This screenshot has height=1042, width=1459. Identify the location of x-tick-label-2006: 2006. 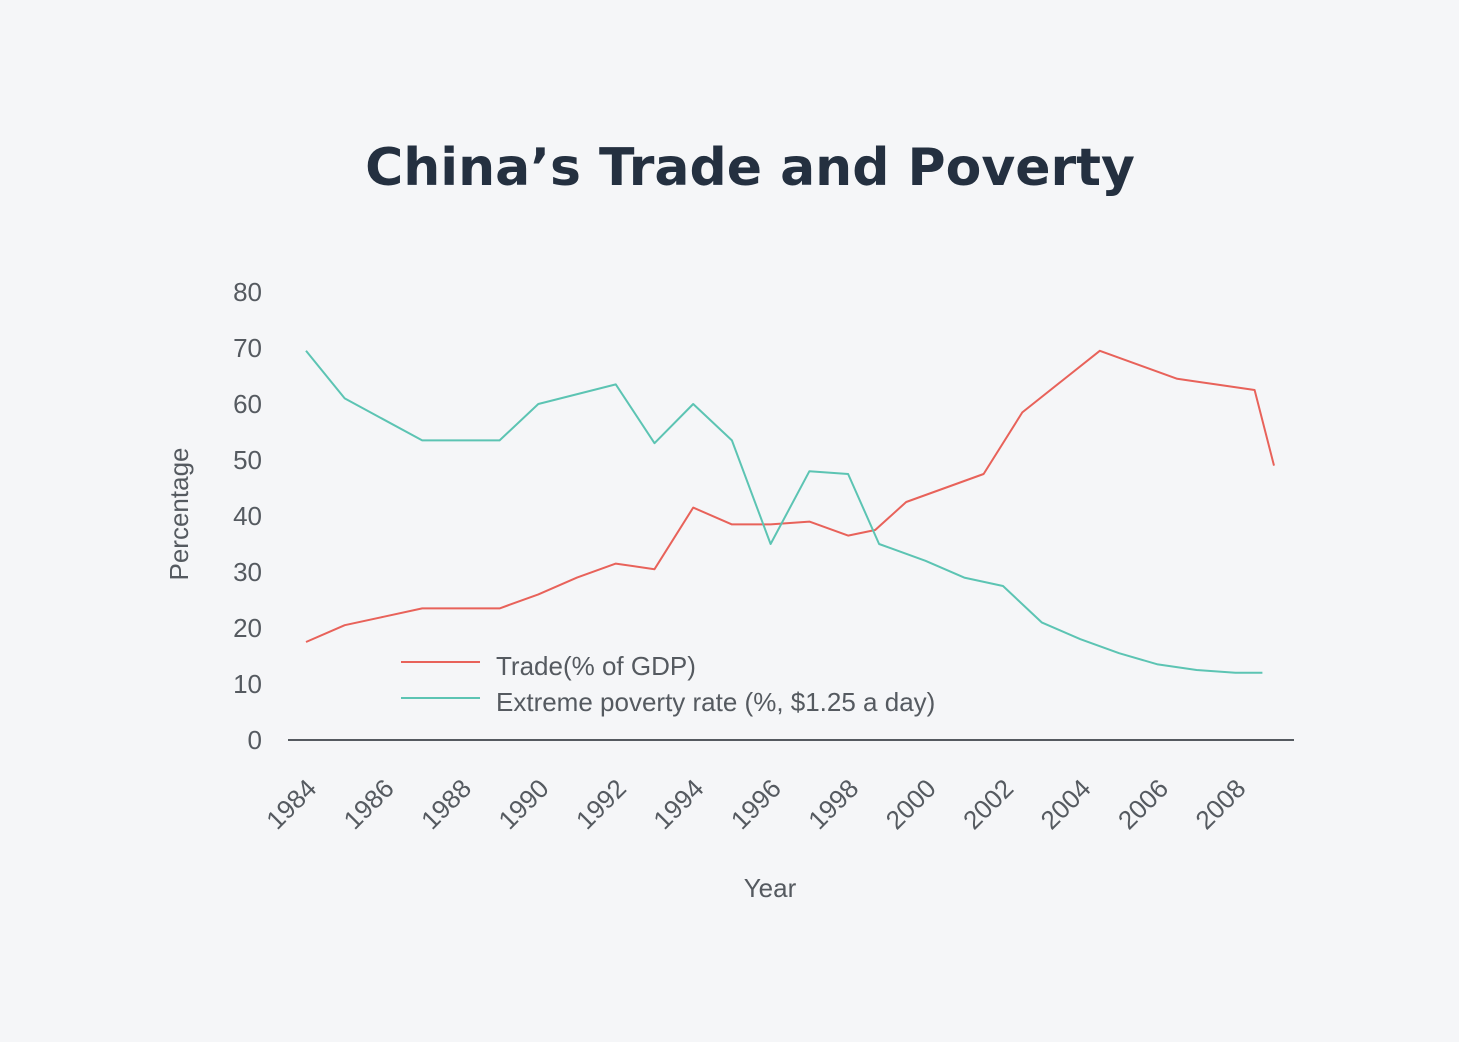
(1143, 804).